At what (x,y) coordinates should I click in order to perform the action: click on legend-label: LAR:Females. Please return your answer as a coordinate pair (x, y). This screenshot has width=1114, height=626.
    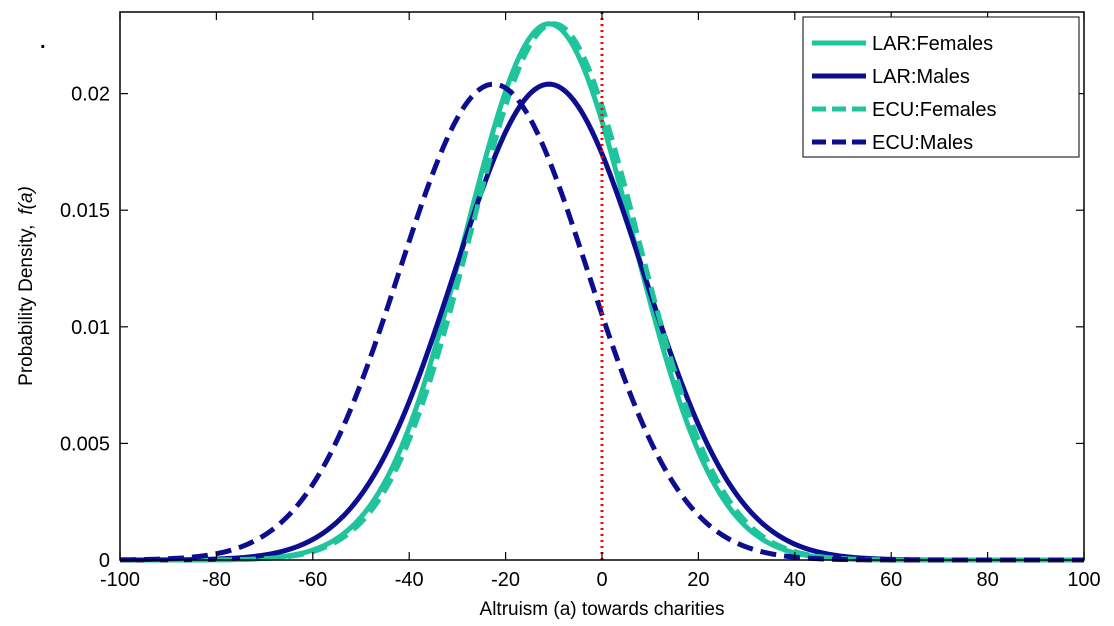
    Looking at the image, I should click on (932, 44).